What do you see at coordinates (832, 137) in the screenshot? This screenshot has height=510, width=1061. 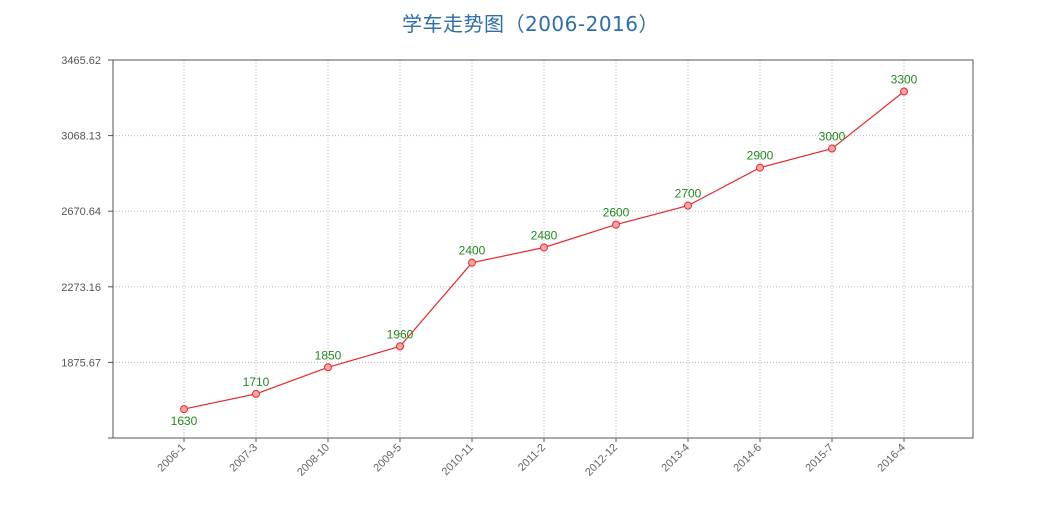 I see `data-label: 3000` at bounding box center [832, 137].